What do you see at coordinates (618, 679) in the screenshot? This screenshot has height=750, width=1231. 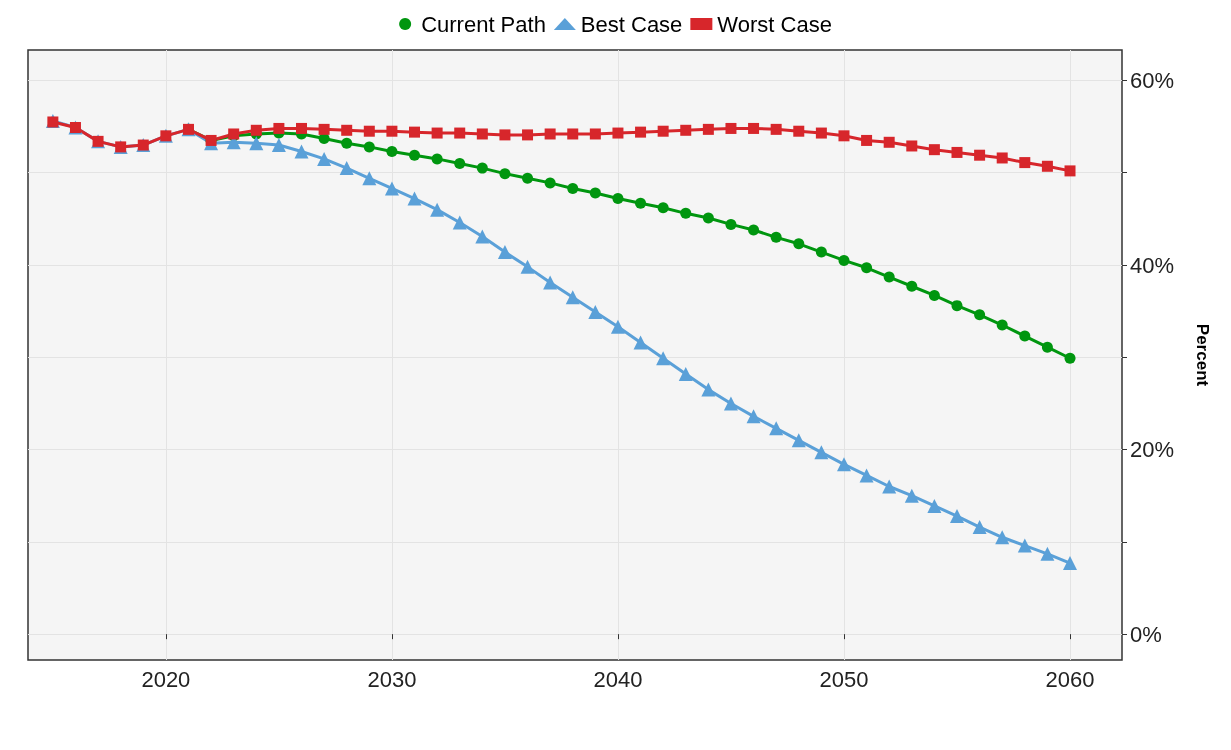 I see `x-tick-label: 2040` at bounding box center [618, 679].